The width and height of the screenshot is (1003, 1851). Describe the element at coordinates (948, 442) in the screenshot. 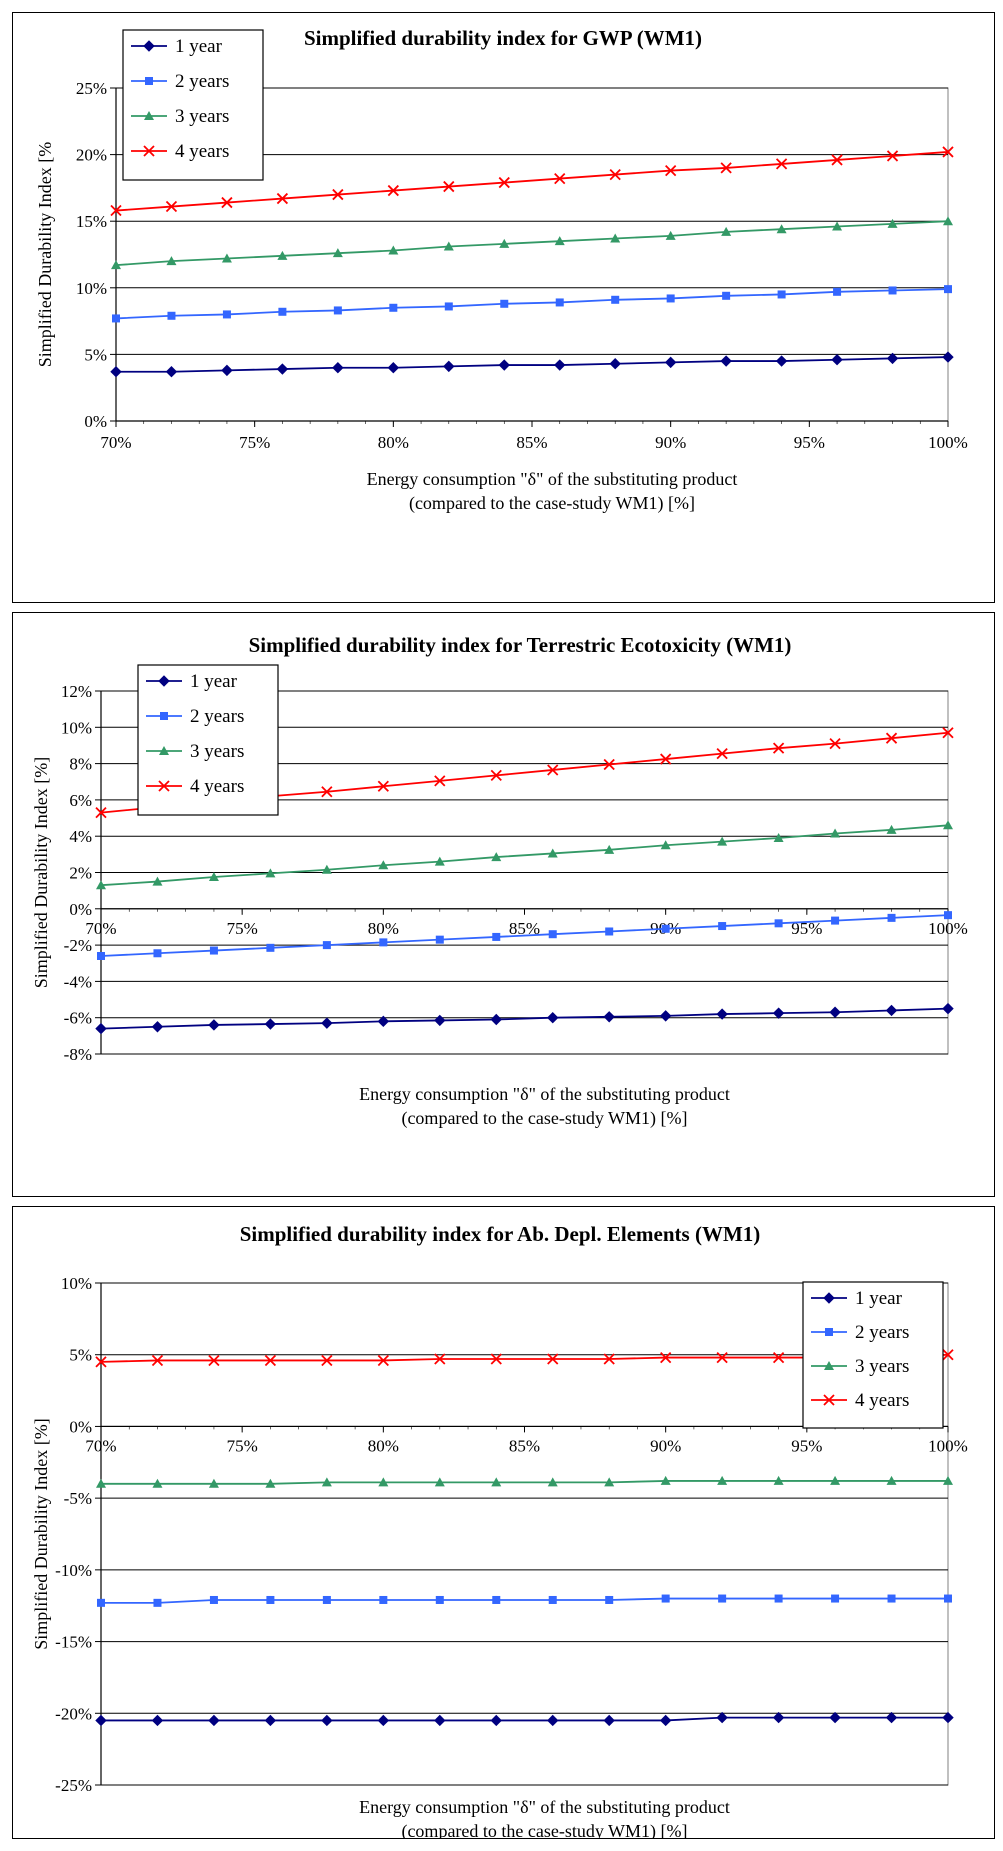

I see `x-tick-label: 100%` at that location.